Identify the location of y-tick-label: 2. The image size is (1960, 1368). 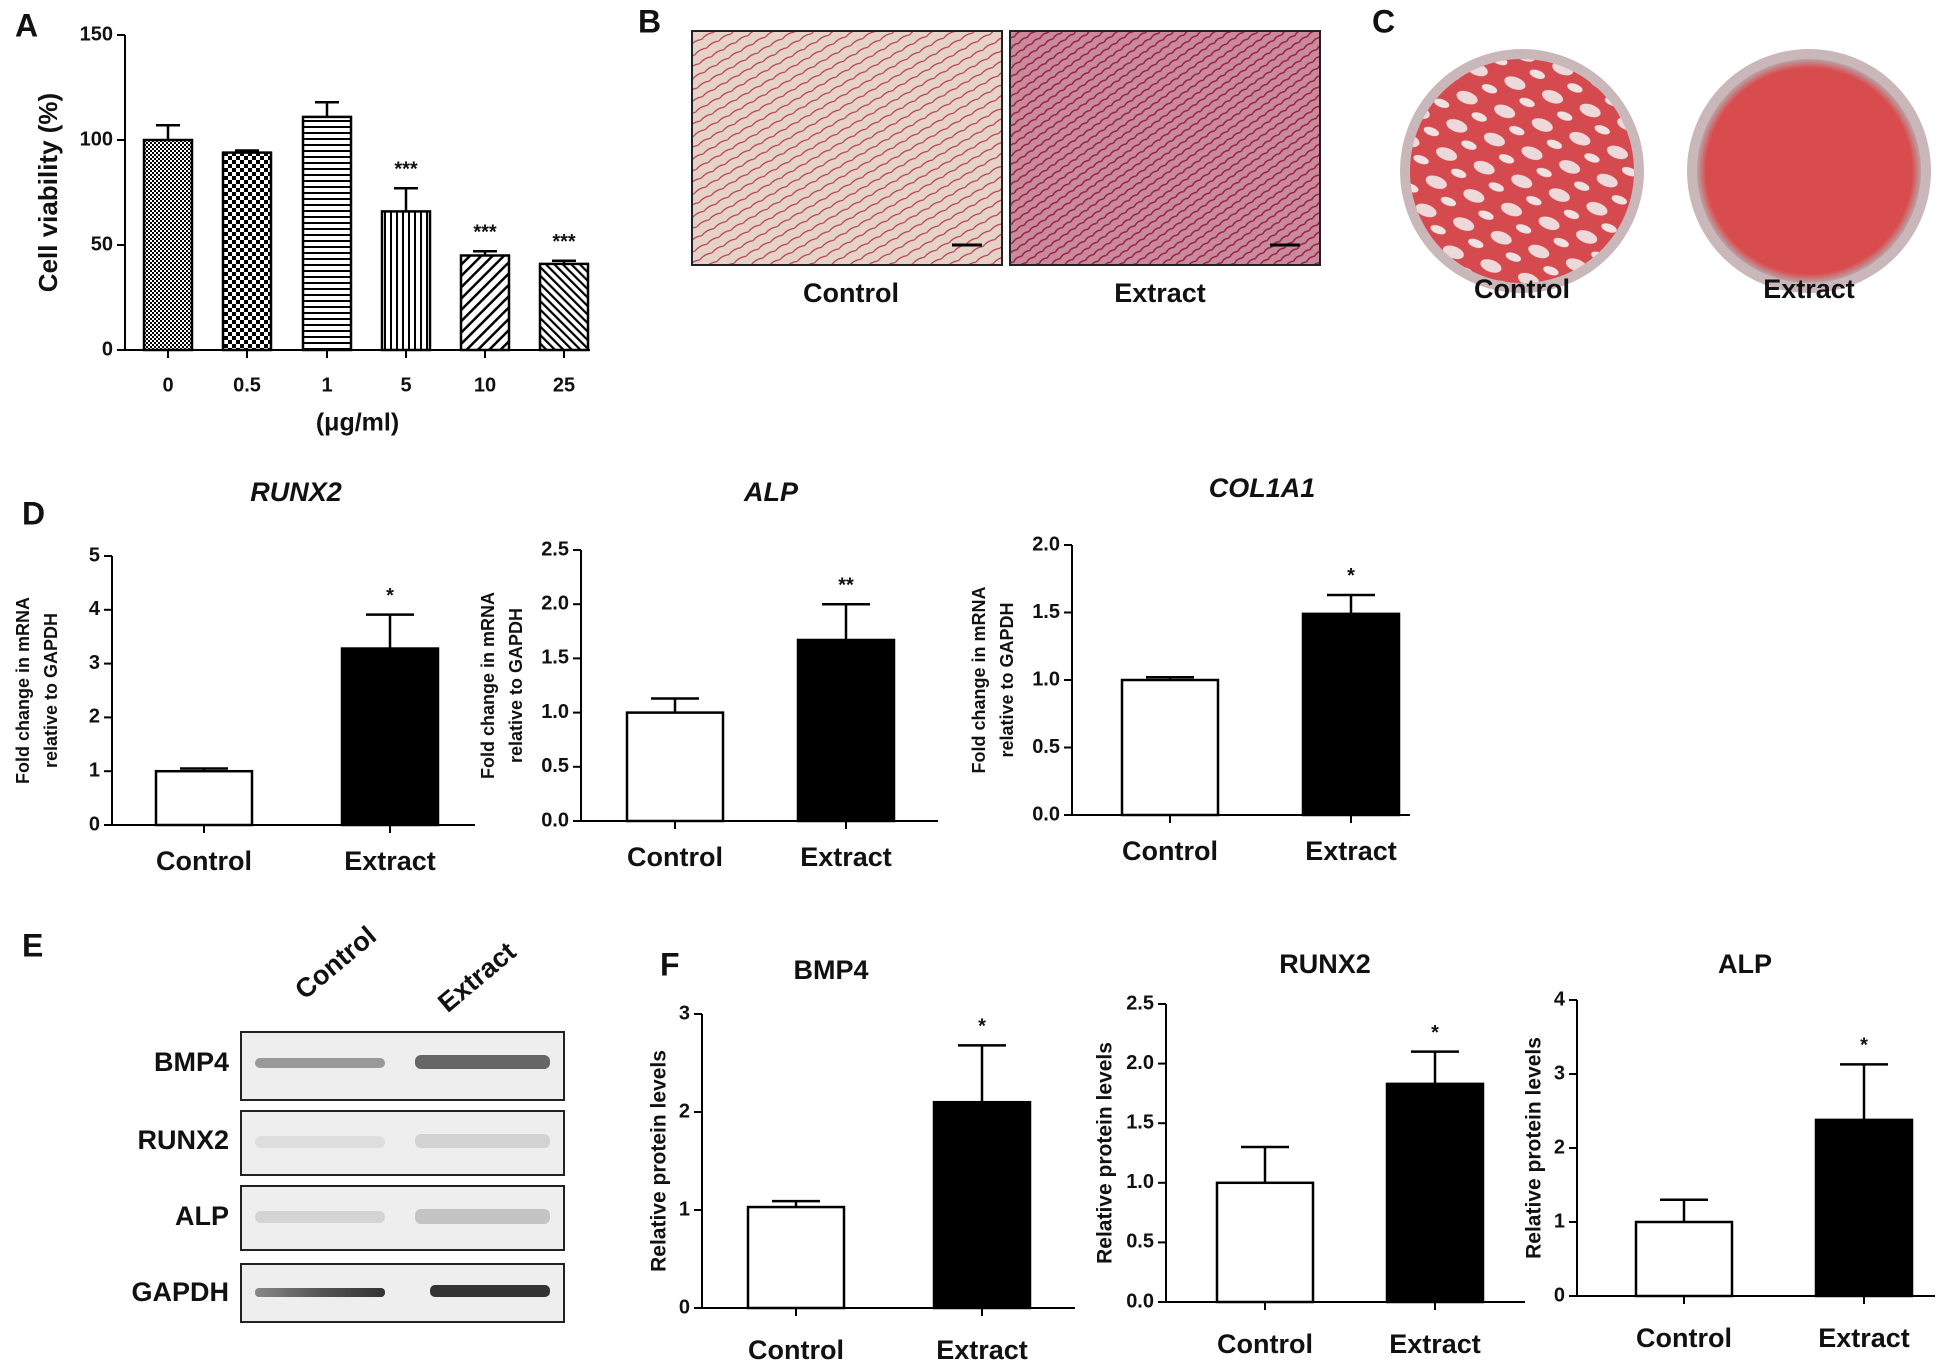
(684, 1111).